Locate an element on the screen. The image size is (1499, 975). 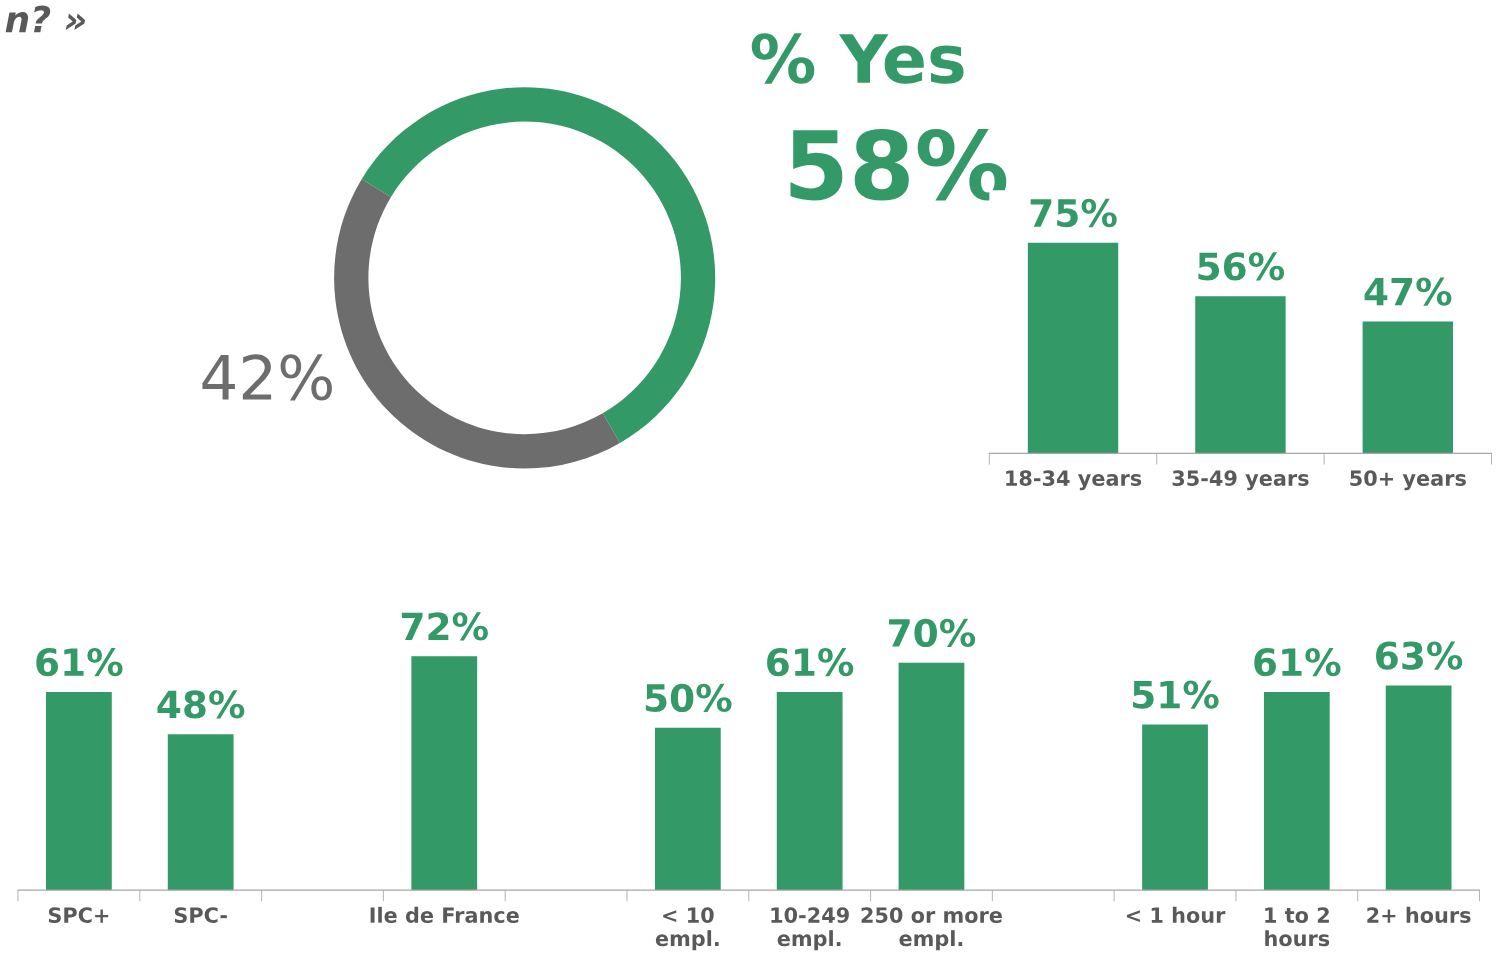
data-label: 72% is located at coordinates (444, 626).